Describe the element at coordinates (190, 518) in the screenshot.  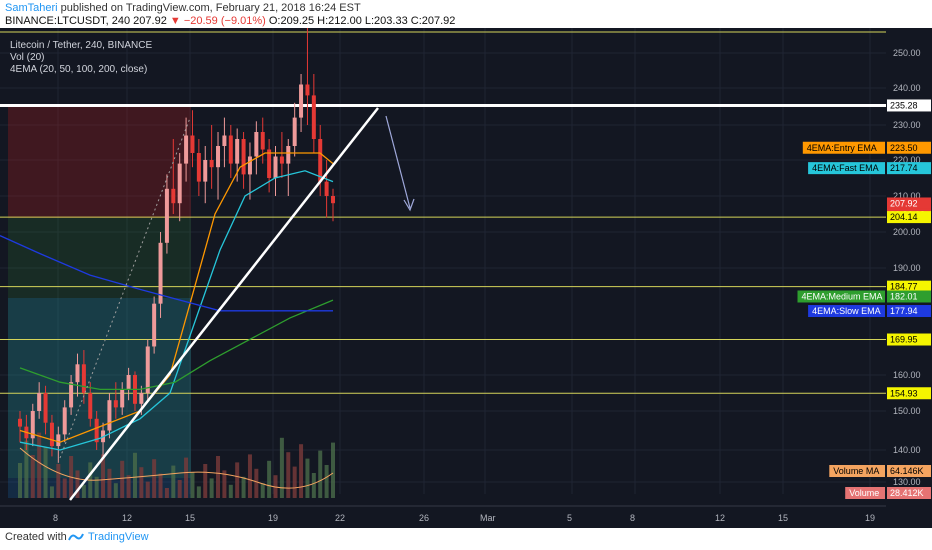
I see `x-tick-label: 15` at that location.